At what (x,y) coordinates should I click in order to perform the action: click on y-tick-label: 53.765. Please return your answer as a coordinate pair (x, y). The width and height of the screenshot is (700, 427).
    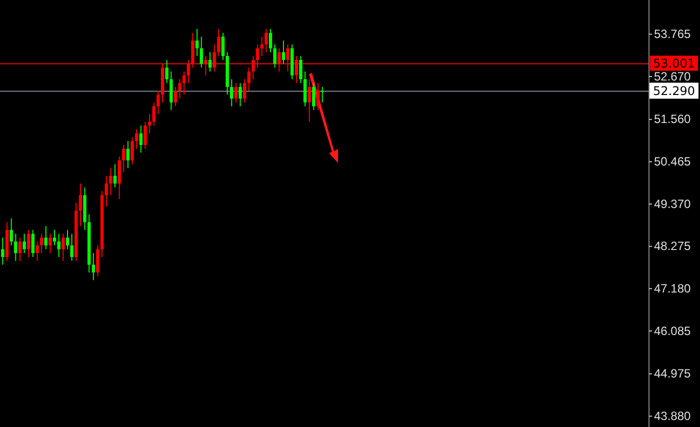
    Looking at the image, I should click on (673, 34).